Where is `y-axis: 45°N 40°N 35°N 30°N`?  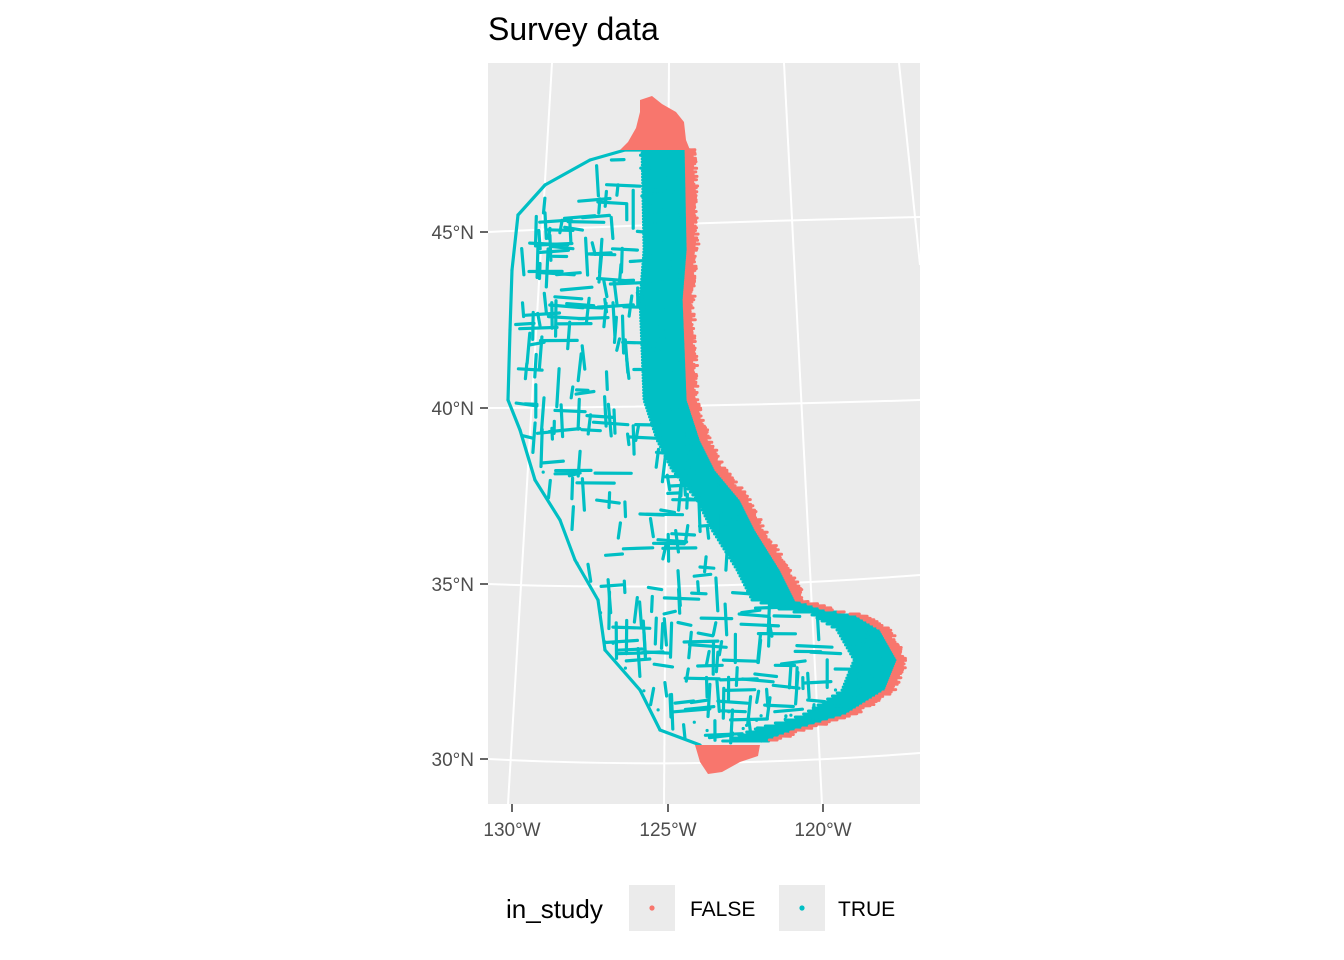
y-axis: 45°N 40°N 35°N 30°N is located at coordinates (460, 497).